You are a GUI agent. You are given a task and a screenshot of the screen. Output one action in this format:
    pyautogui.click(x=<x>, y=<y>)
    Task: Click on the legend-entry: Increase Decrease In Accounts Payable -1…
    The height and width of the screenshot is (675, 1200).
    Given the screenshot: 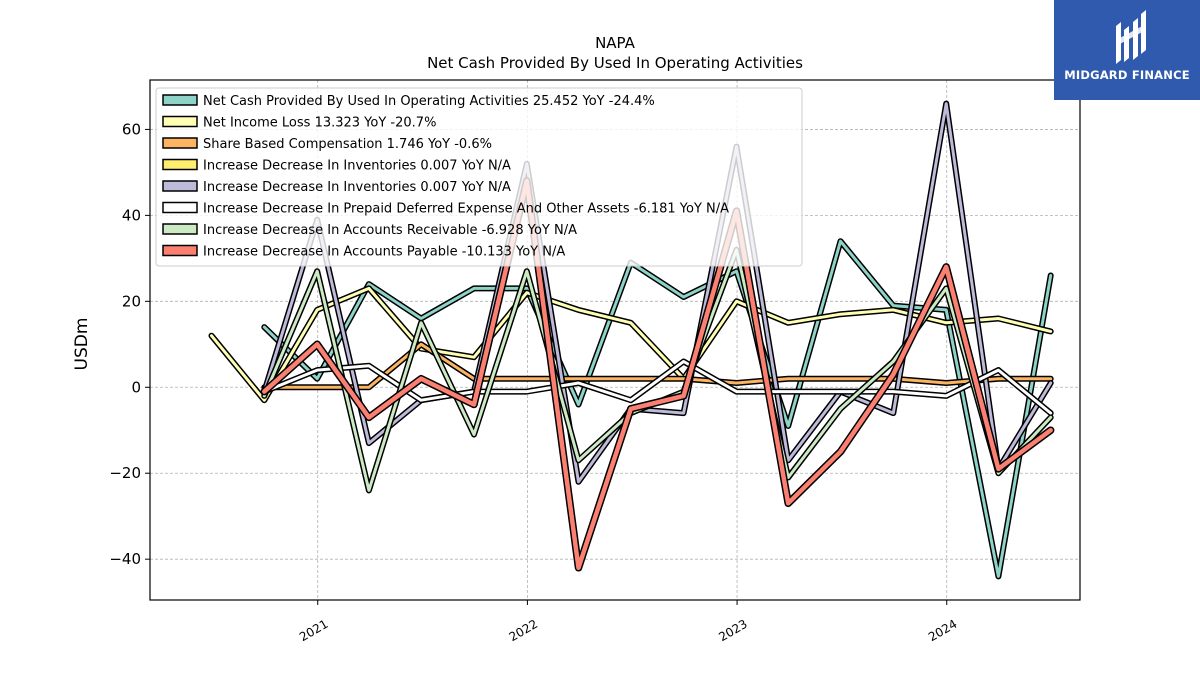 What is the action you would take?
    pyautogui.click(x=384, y=252)
    